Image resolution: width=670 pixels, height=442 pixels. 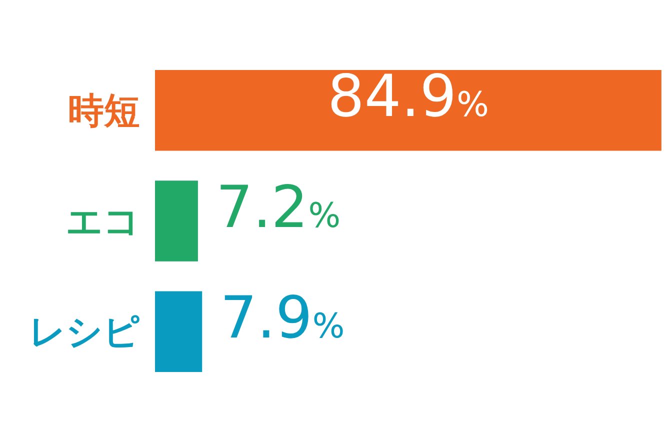 What do you see at coordinates (278, 206) in the screenshot?
I see `data-label: 7.2%` at bounding box center [278, 206].